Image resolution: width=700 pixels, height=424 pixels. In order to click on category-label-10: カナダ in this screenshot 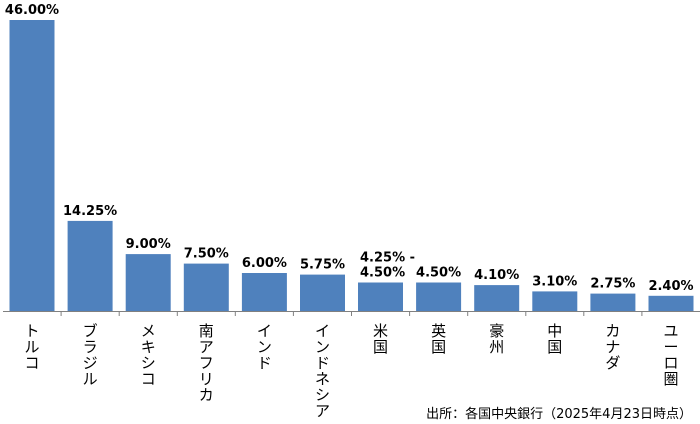, I will do `click(612, 347)`.